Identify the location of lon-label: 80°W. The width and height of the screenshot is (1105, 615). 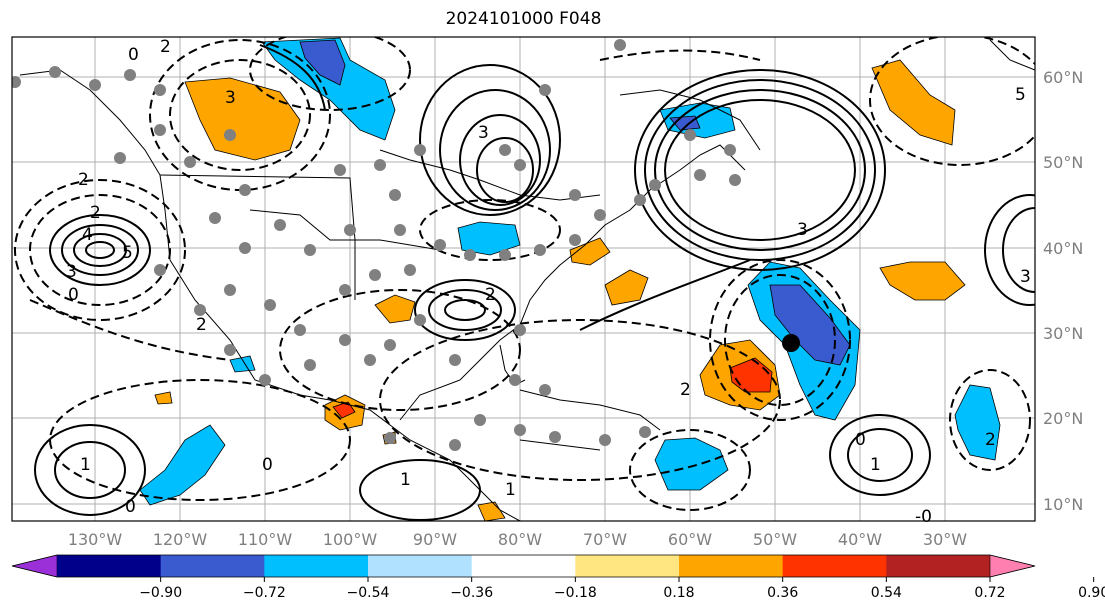
(520, 539).